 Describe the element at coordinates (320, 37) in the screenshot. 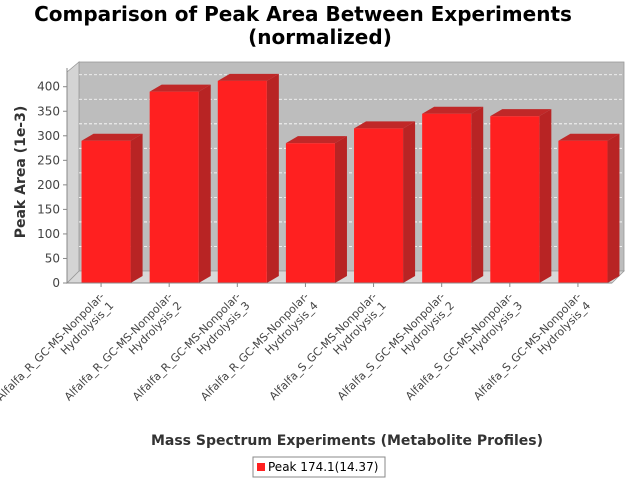

I see `chart-subtitle: (normalized)` at that location.